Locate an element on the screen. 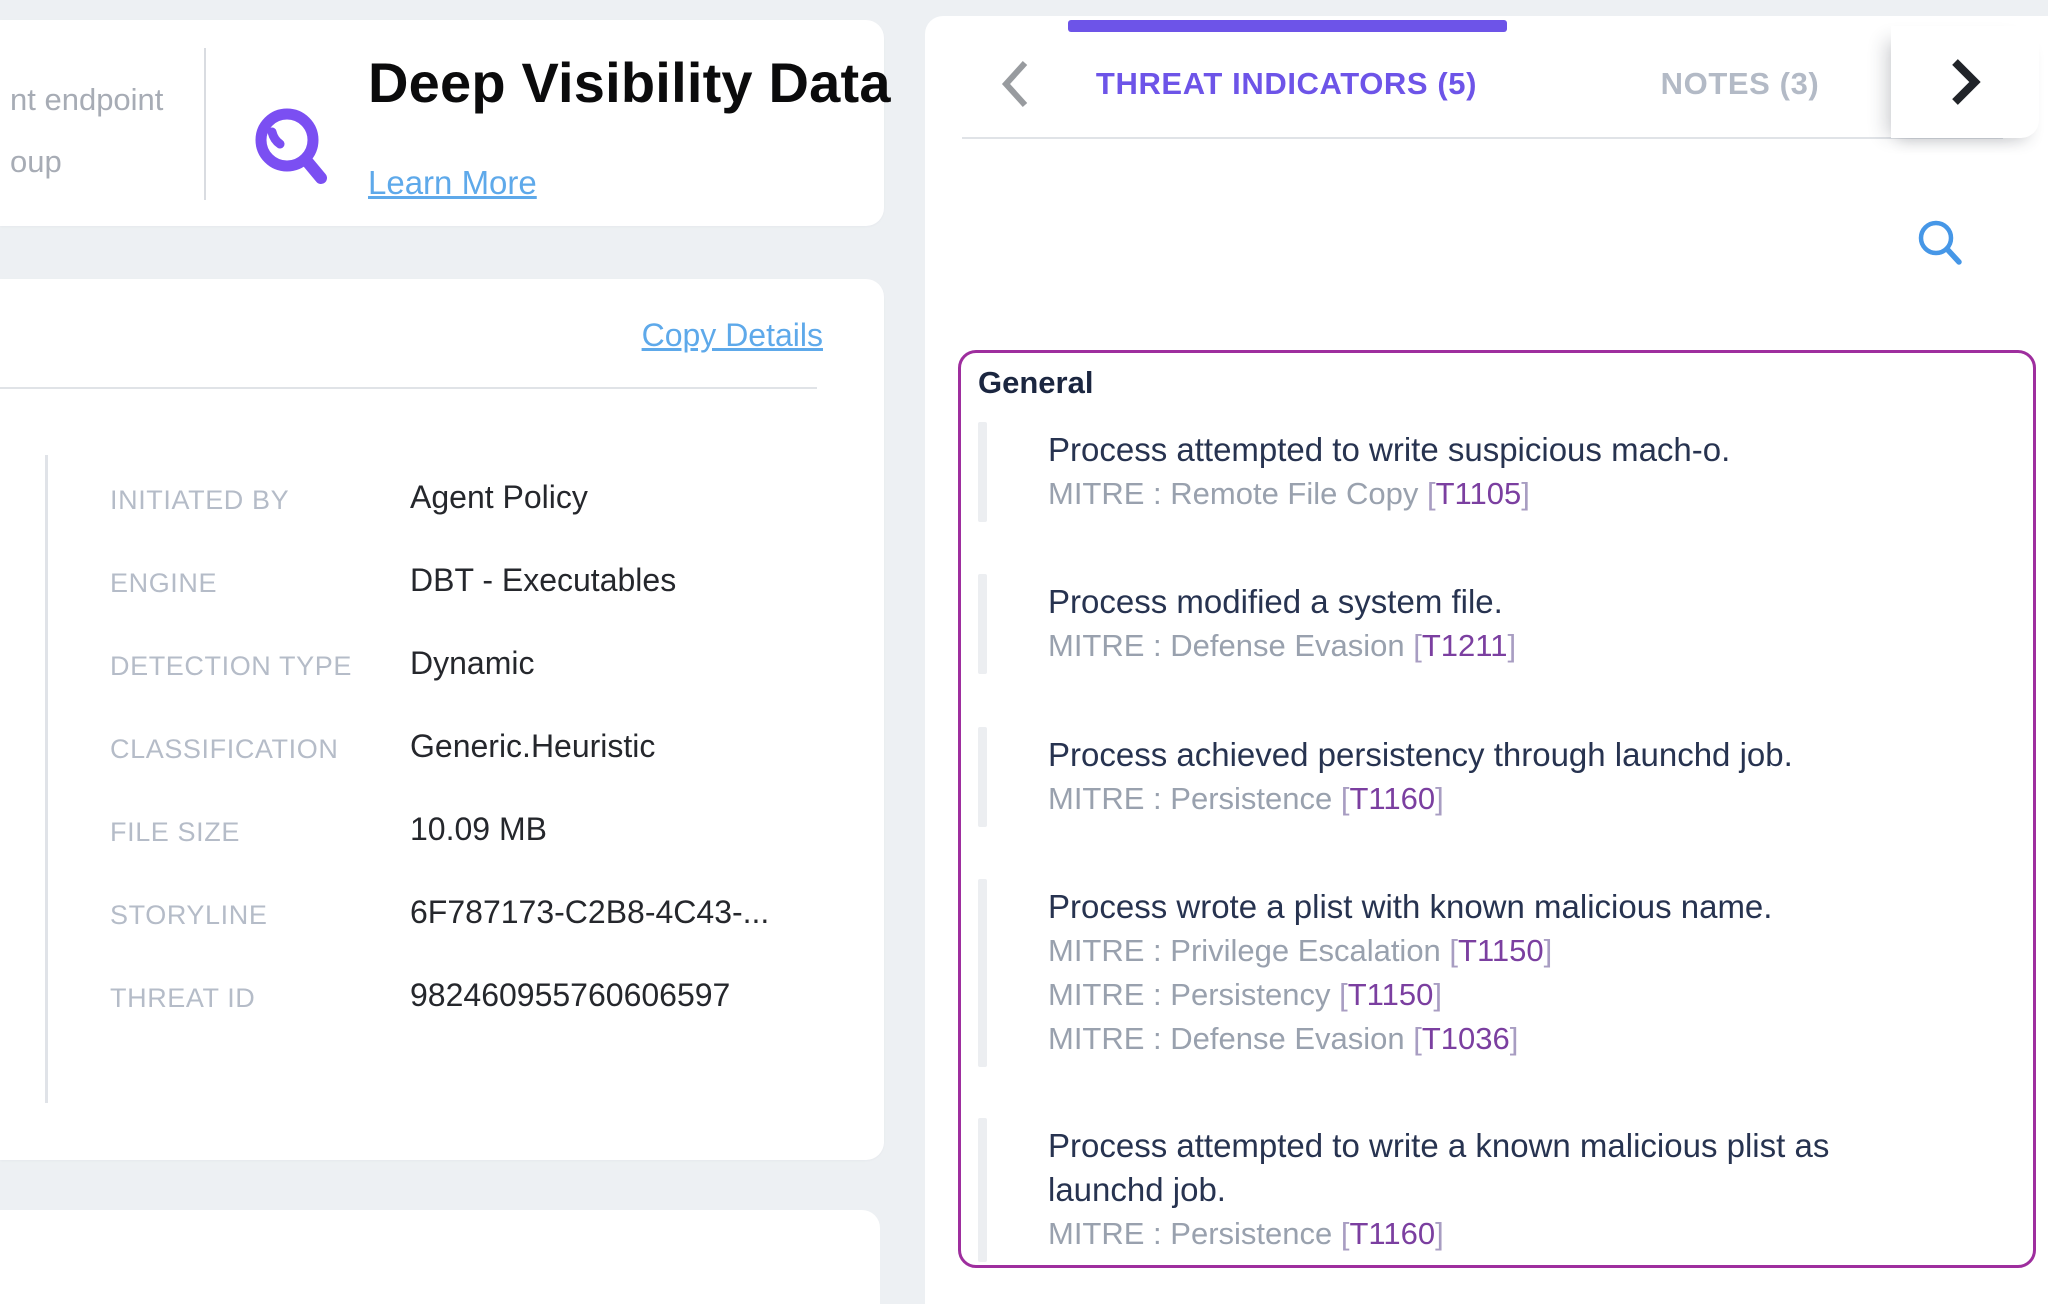 Image resolution: width=2048 pixels, height=1304 pixels. mitre-technique-code: T1211 is located at coordinates (1464, 645).